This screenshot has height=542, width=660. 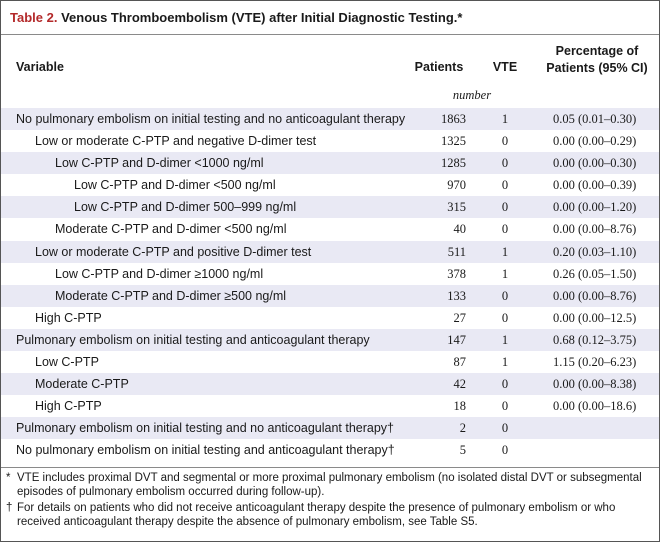 What do you see at coordinates (595, 163) in the screenshot?
I see `row-percentage: 0.00 (0.00–0.30)` at bounding box center [595, 163].